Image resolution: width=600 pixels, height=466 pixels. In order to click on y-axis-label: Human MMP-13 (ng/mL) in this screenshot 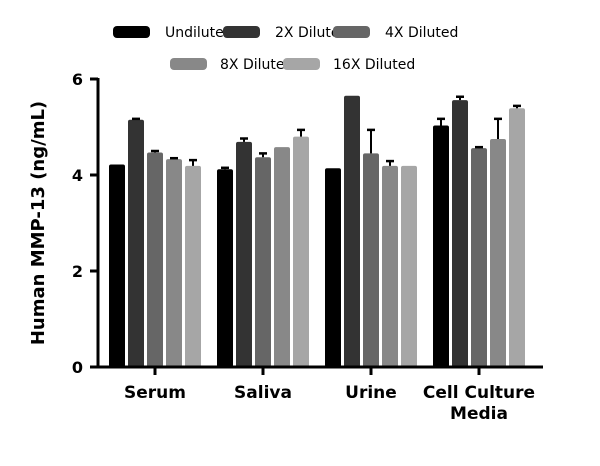, I will do `click(38, 223)`.